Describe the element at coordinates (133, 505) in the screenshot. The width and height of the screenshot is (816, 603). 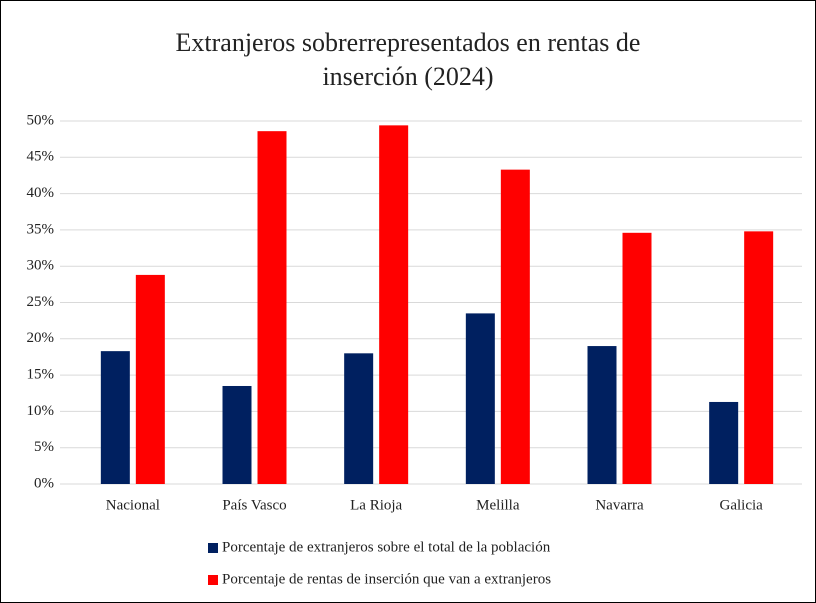
I see `x-tick-label: Nacional` at that location.